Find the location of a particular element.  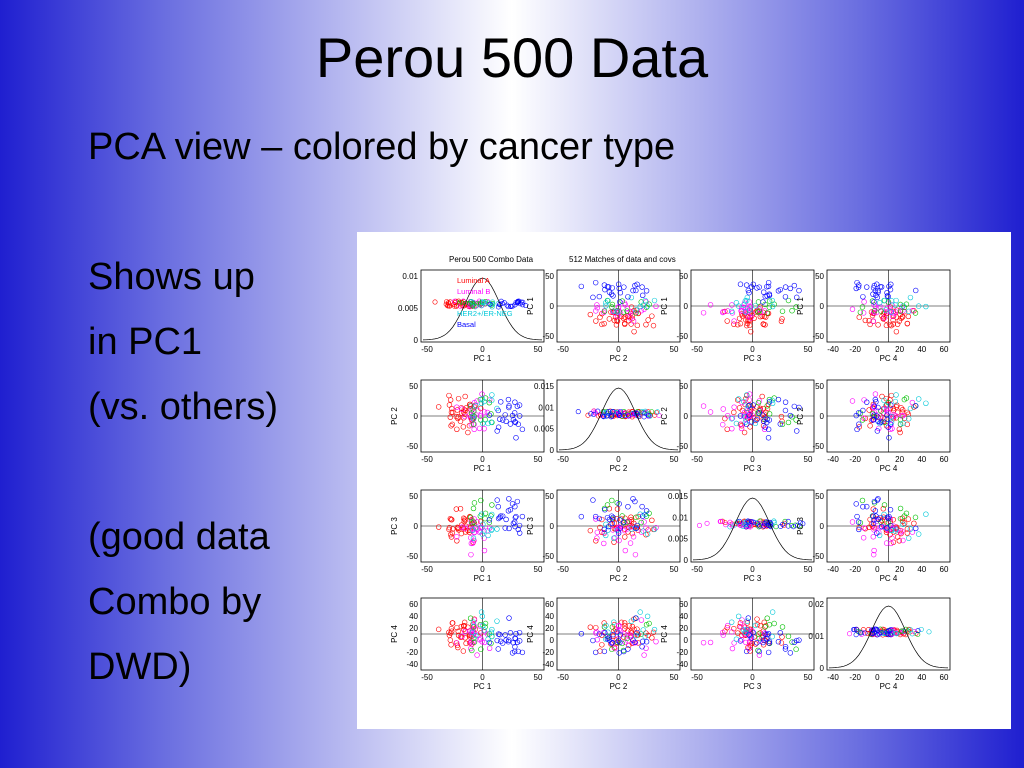

slide-title: Perou 500 Data is located at coordinates (512, 57).